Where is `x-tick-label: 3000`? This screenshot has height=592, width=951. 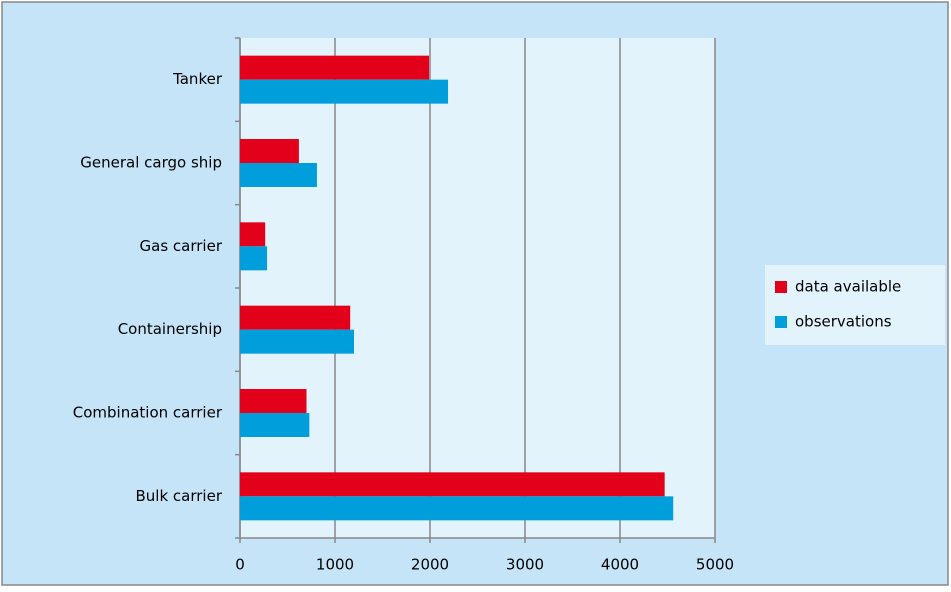 x-tick-label: 3000 is located at coordinates (525, 565).